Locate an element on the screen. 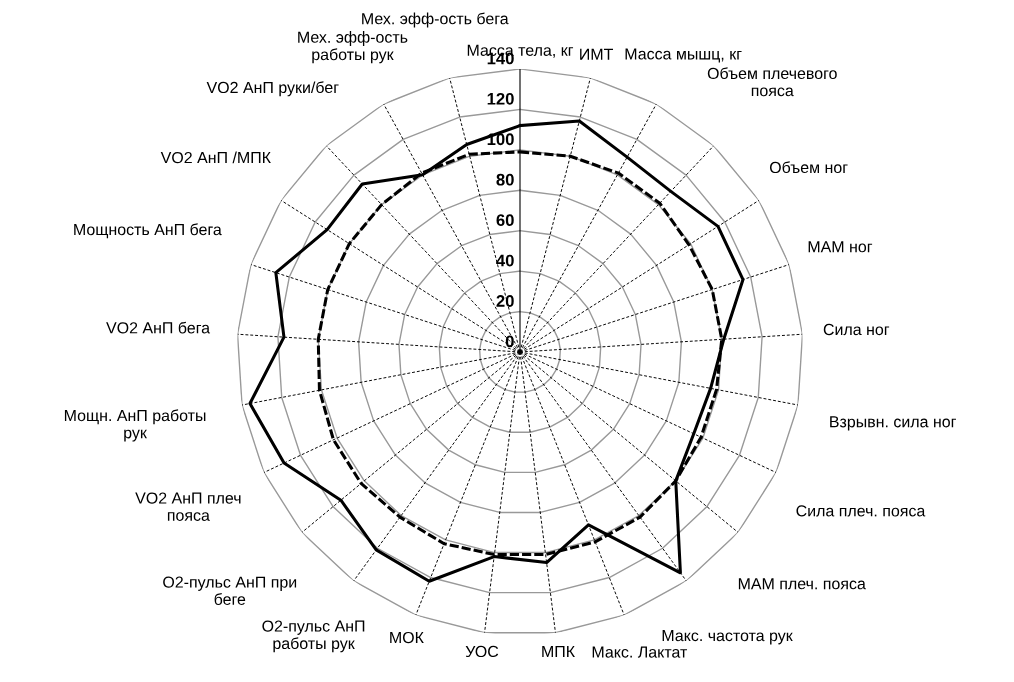  spoke-label: Объем ног is located at coordinates (808, 167).